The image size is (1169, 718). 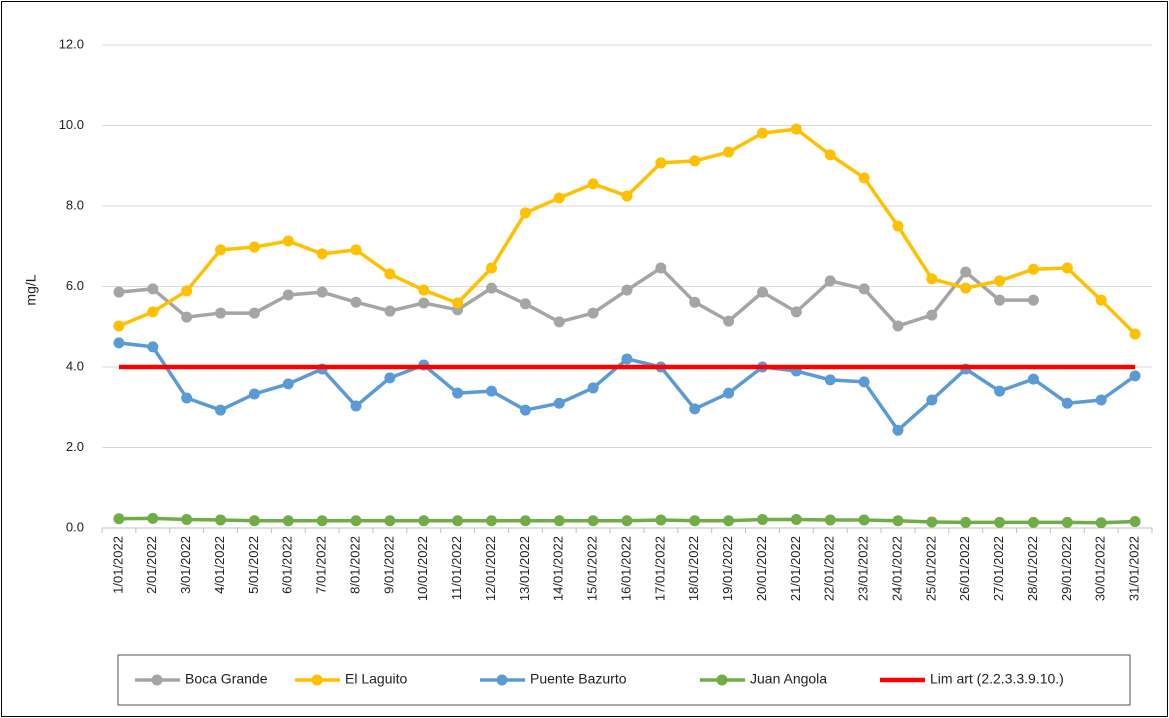 What do you see at coordinates (997, 679) in the screenshot?
I see `legend-label: Lim art (2.2.3.3.9.10.)` at bounding box center [997, 679].